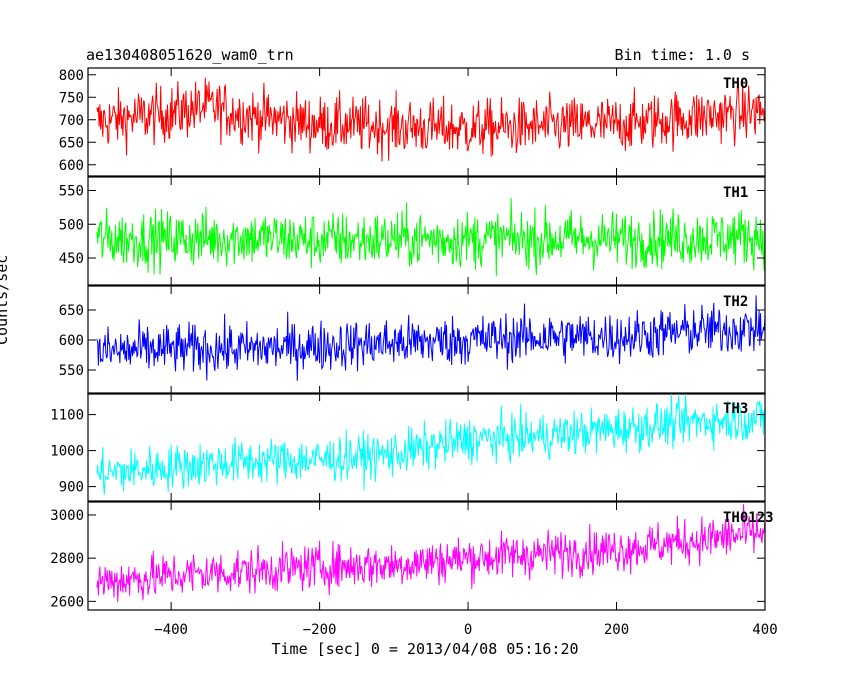 This screenshot has width=850, height=680. What do you see at coordinates (190, 55) in the screenshot?
I see `plot-title: ae130408051620_wam0_trn` at bounding box center [190, 55].